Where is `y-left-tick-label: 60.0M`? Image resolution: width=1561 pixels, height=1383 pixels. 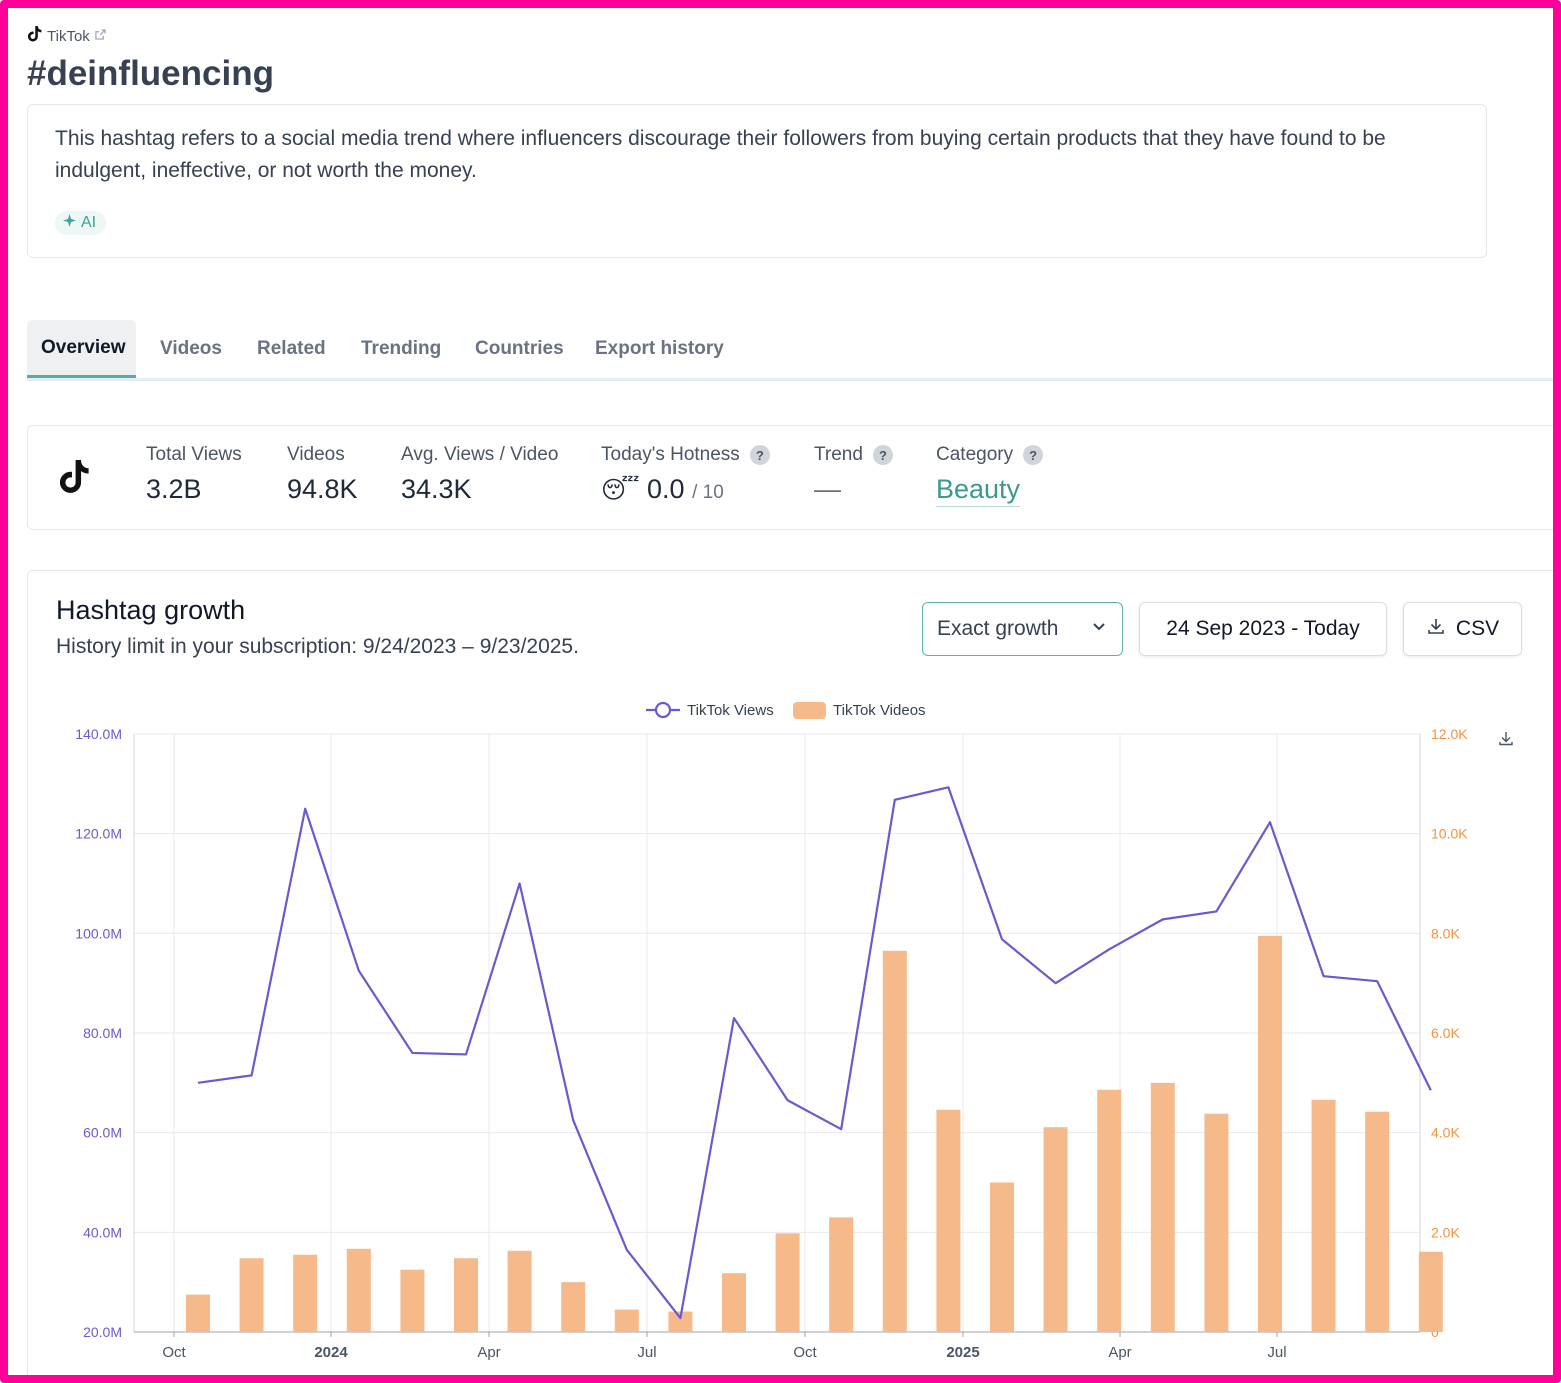 y-left-tick-label: 60.0M is located at coordinates (102, 1133).